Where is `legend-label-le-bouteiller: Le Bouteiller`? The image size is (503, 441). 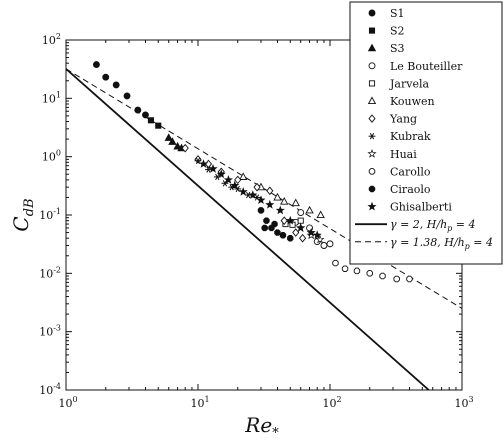
legend-label-le-bouteiller: Le Bouteiller is located at coordinates (426, 66).